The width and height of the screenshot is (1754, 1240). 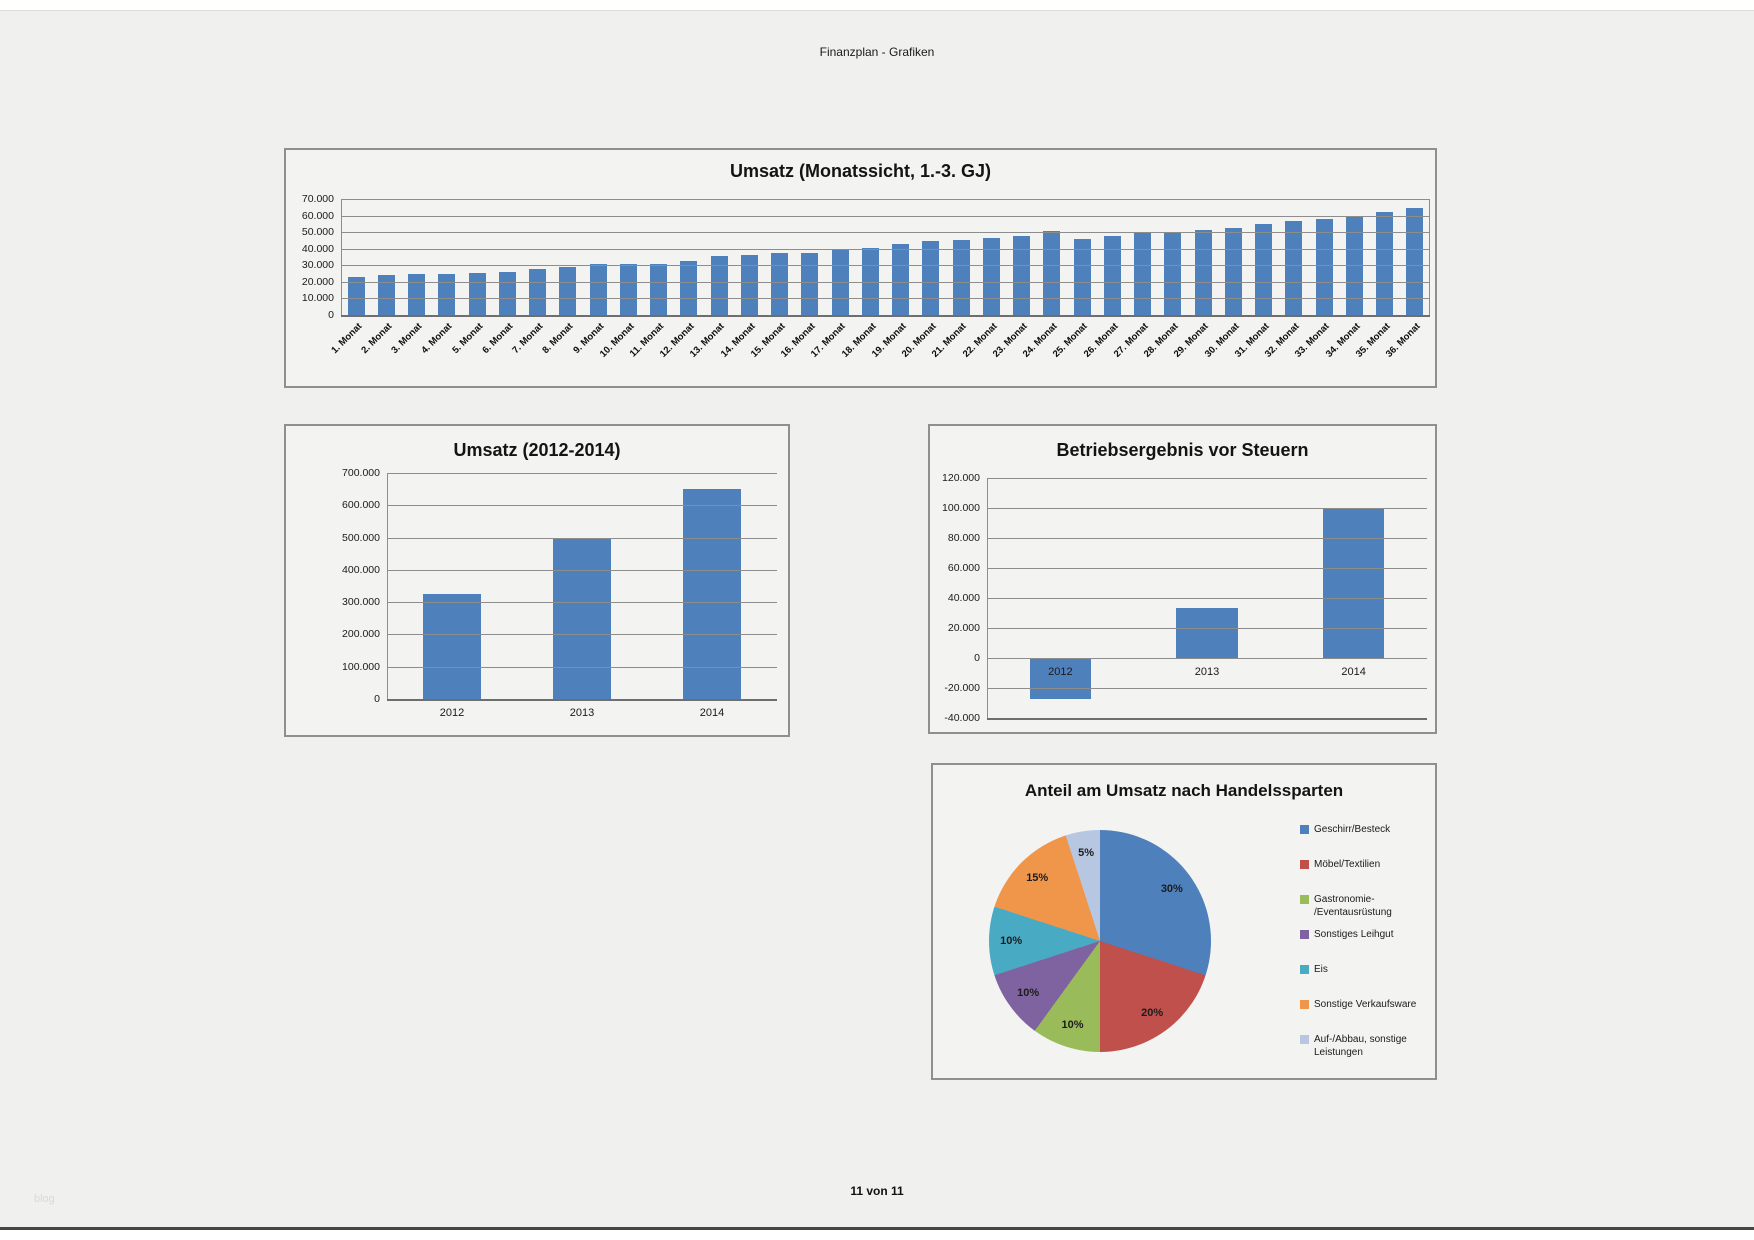 I want to click on legend-label: Sonstige Verkaufsware, so click(x=1365, y=1004).